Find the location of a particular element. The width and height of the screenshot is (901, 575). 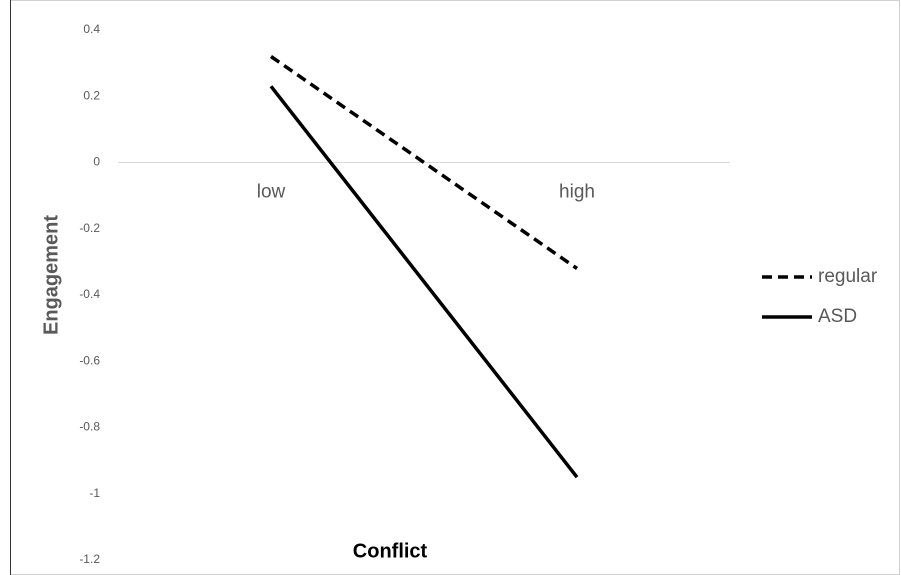

x-axis-title: Conflict is located at coordinates (390, 551).